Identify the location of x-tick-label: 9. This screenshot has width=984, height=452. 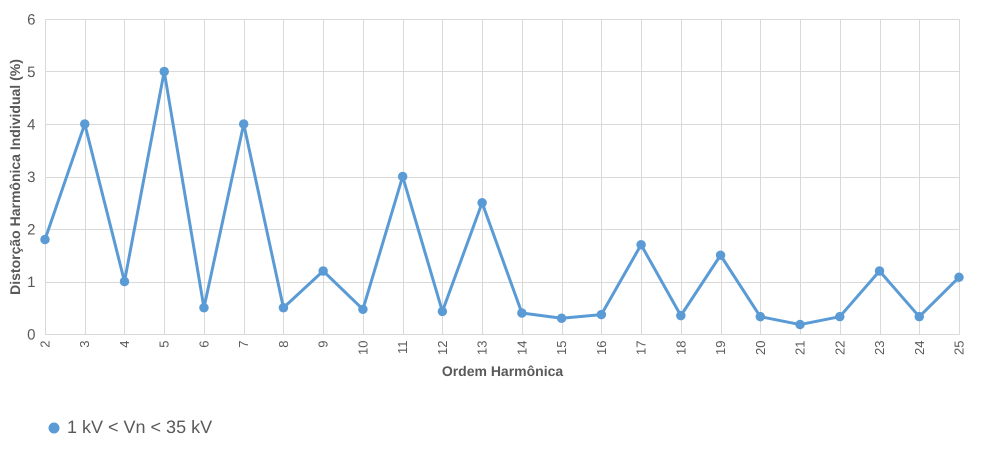
(323, 344).